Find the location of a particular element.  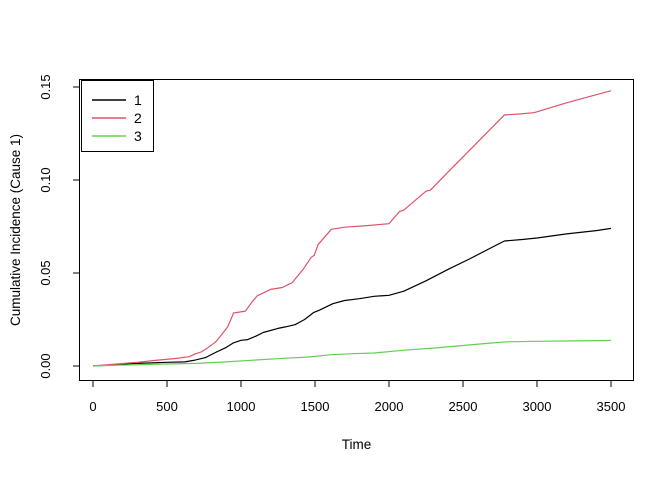

x-axis-title: Time is located at coordinates (357, 444).